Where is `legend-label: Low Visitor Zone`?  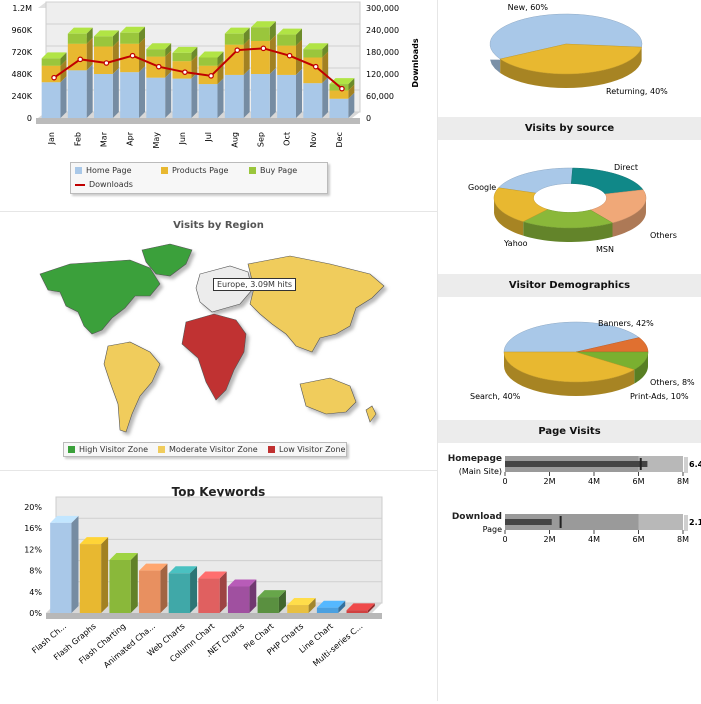 legend-label: Low Visitor Zone is located at coordinates (312, 449).